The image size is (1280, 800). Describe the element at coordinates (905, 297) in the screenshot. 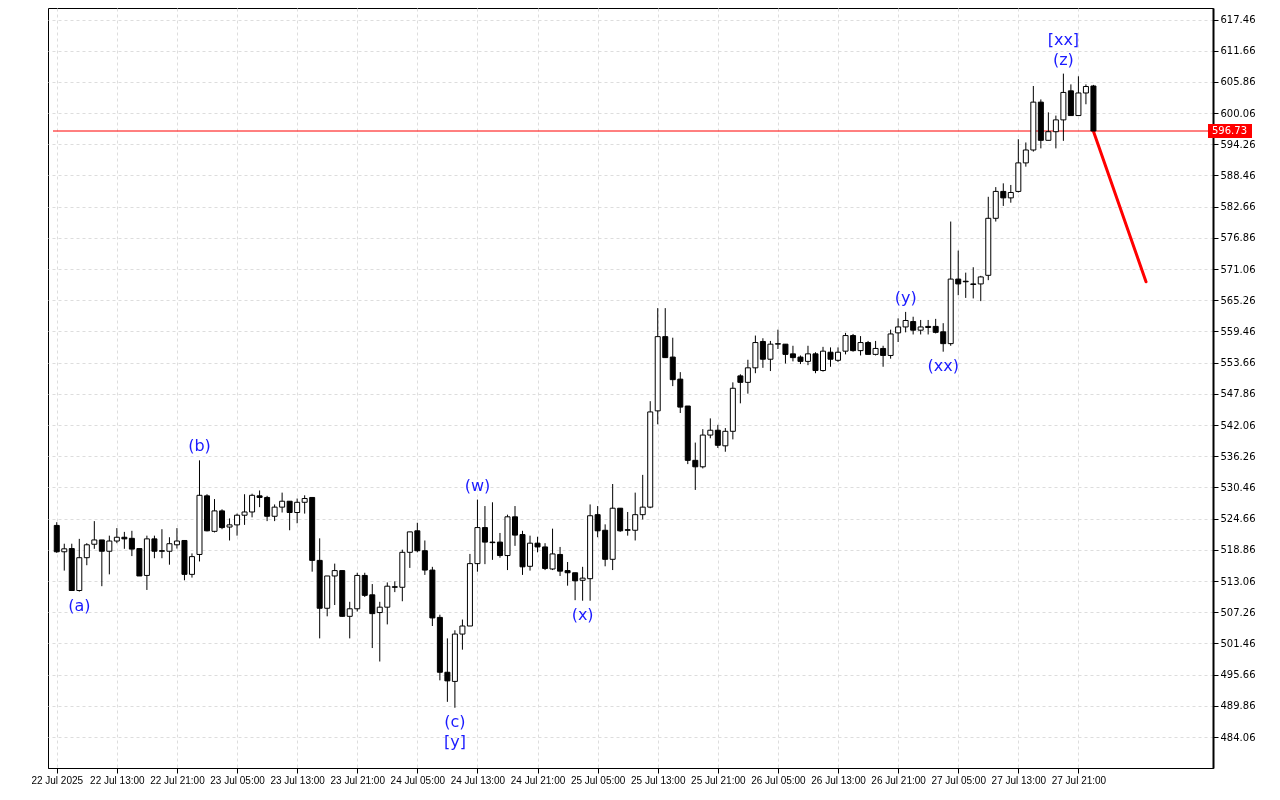

I see `annotation: (y)` at that location.